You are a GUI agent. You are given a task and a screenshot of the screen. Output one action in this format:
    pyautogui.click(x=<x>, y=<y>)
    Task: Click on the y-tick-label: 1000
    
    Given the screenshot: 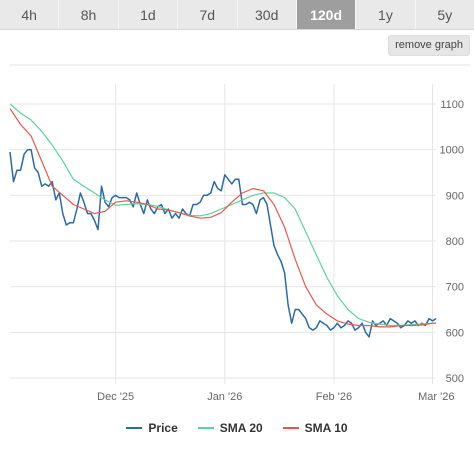 What is the action you would take?
    pyautogui.click(x=452, y=151)
    